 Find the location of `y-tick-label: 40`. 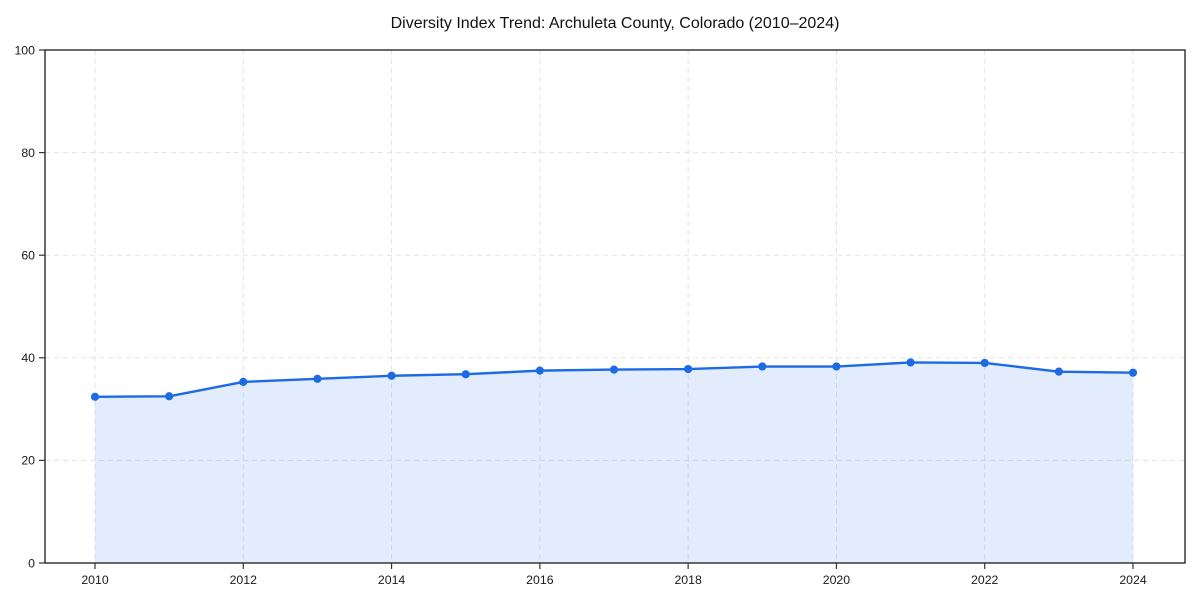

y-tick-label: 40 is located at coordinates (28, 358).